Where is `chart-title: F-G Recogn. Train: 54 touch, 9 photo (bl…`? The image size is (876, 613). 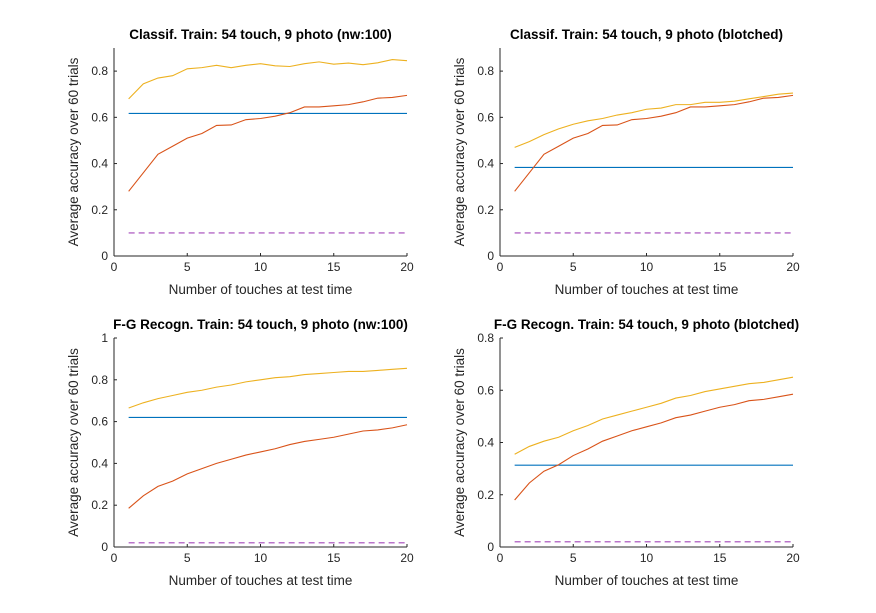 chart-title: F-G Recogn. Train: 54 touch, 9 photo (bl… is located at coordinates (646, 324).